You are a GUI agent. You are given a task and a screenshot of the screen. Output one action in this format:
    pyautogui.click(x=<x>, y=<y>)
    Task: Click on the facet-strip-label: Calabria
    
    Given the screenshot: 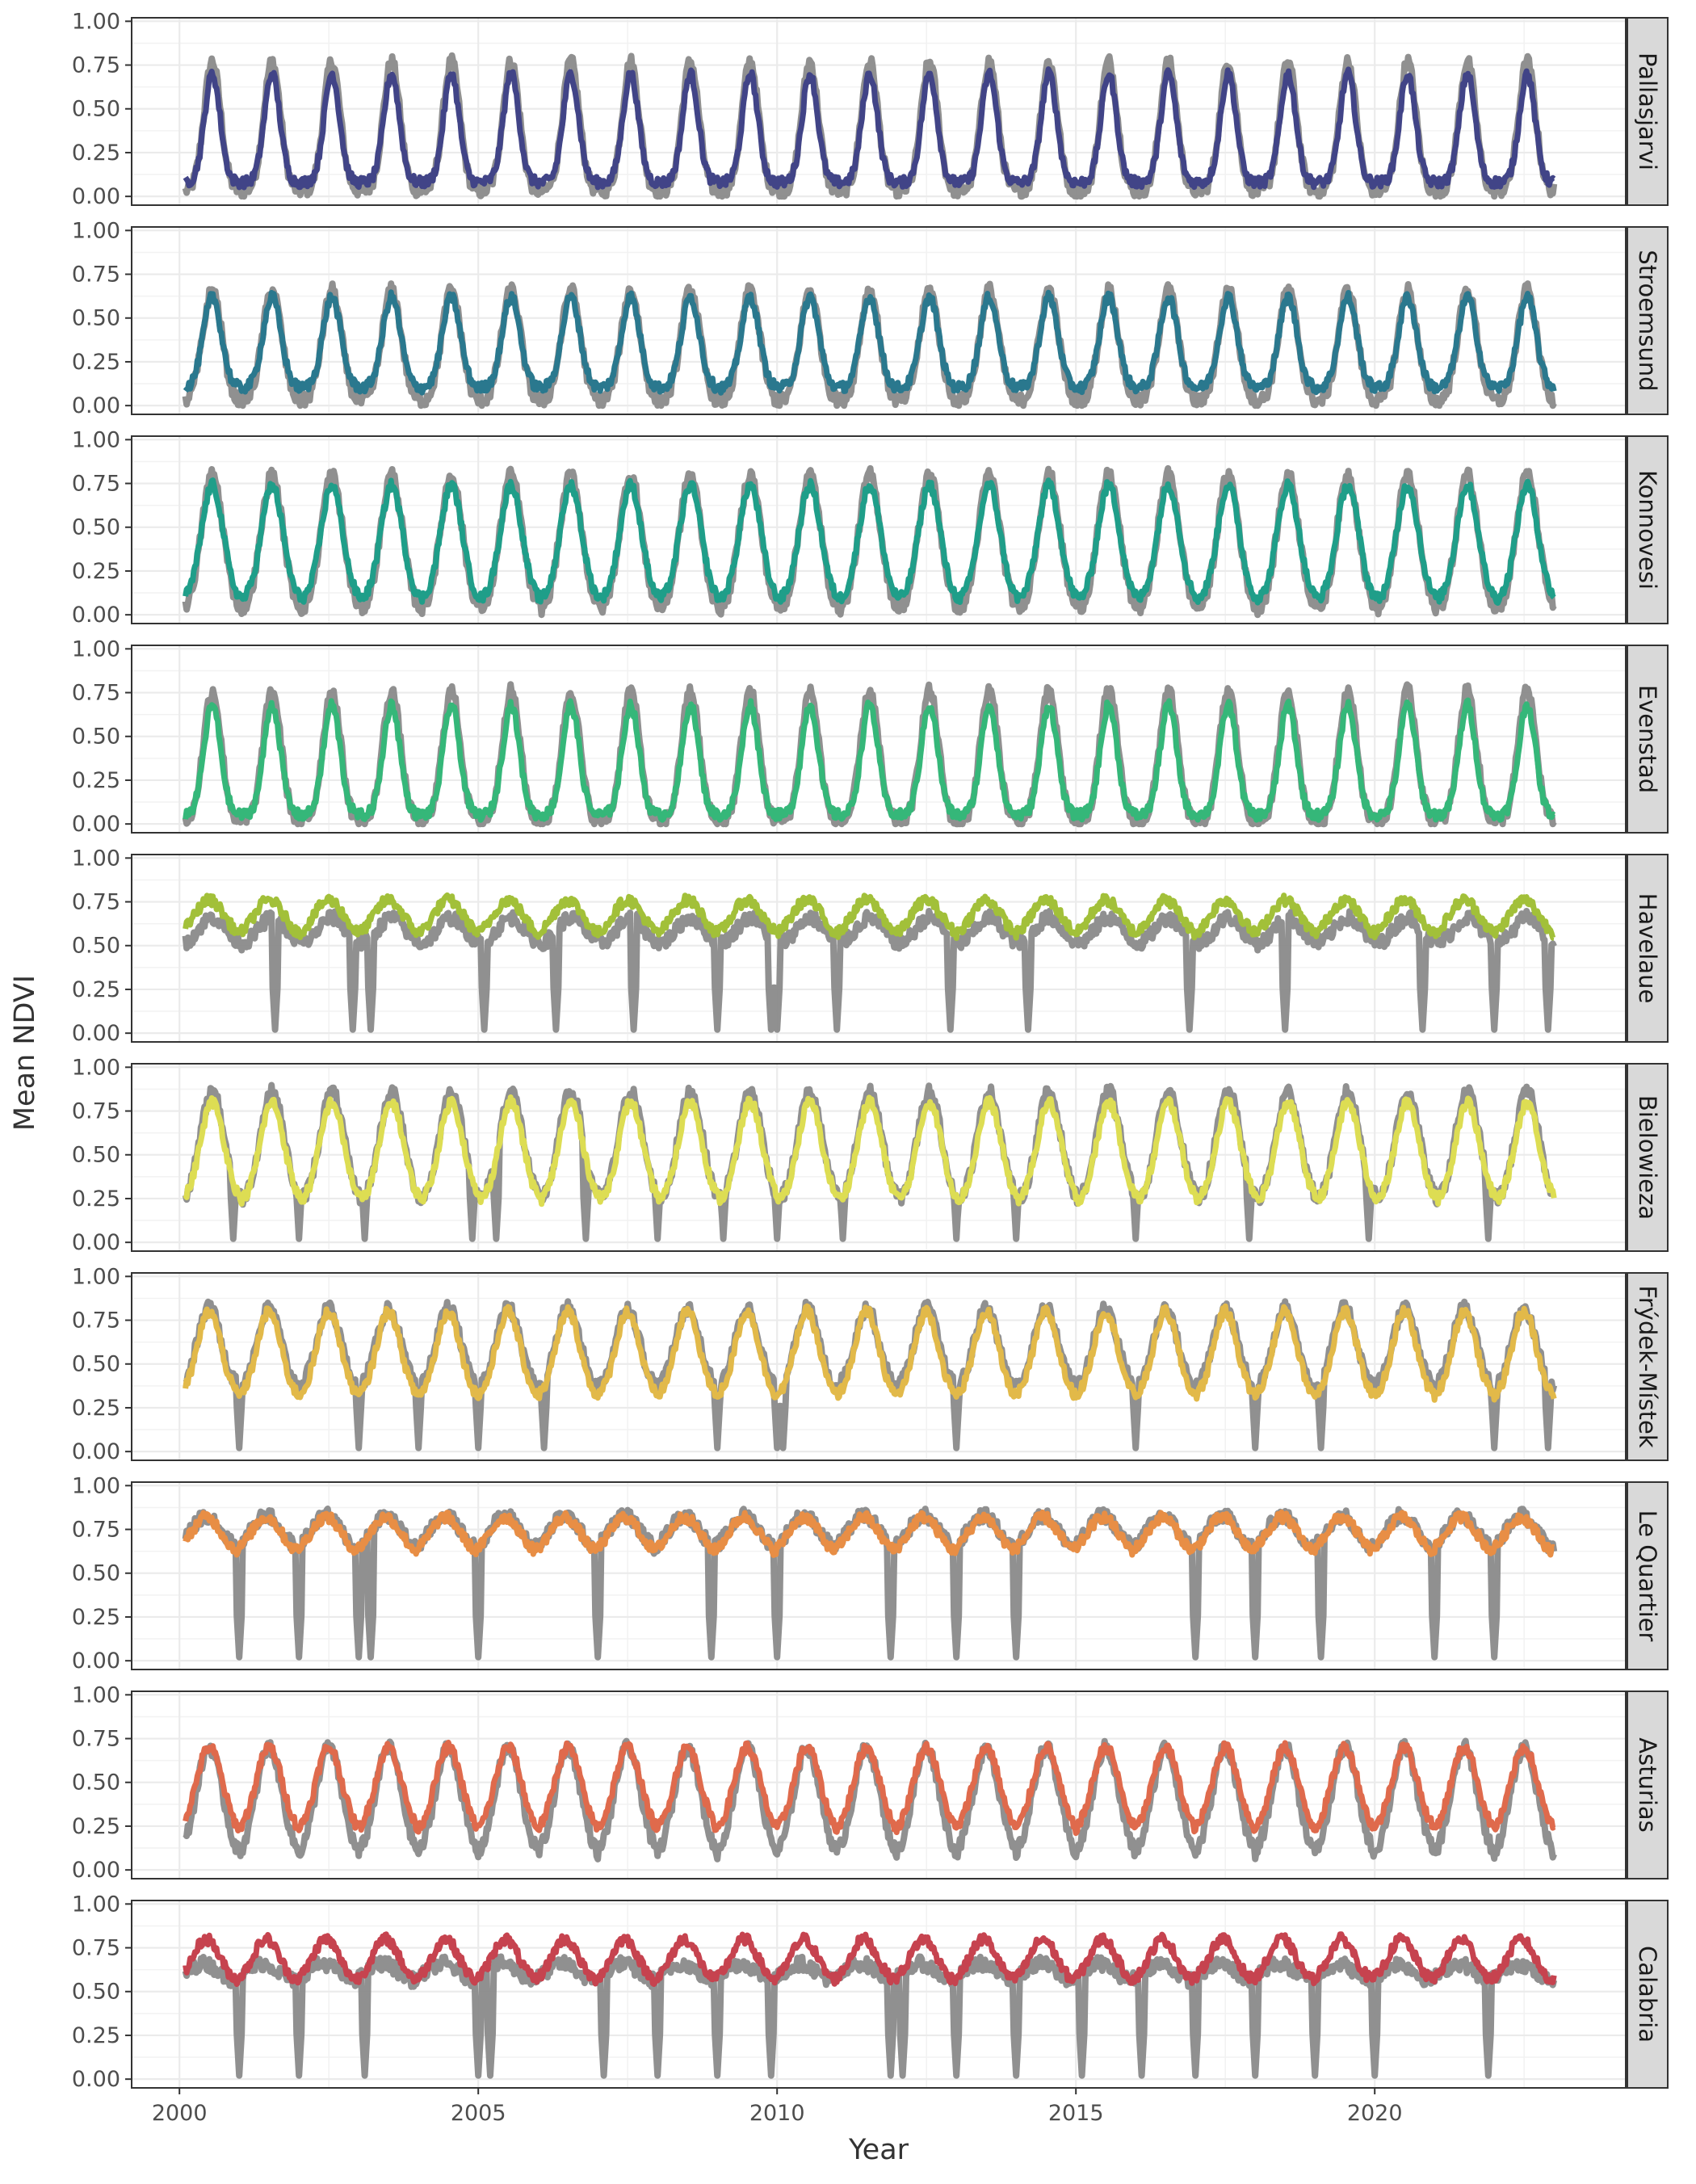 What is the action you would take?
    pyautogui.click(x=1647, y=1994)
    